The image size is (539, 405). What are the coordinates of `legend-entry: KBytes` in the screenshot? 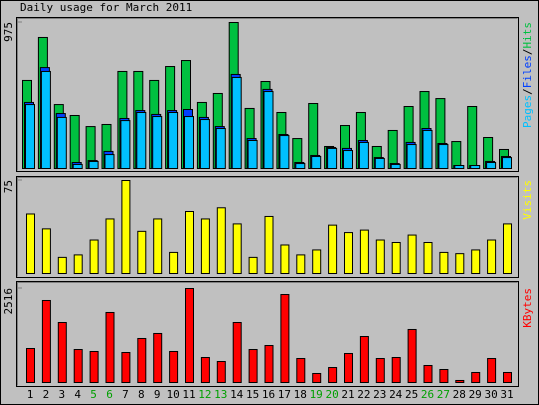 It's located at (527, 308).